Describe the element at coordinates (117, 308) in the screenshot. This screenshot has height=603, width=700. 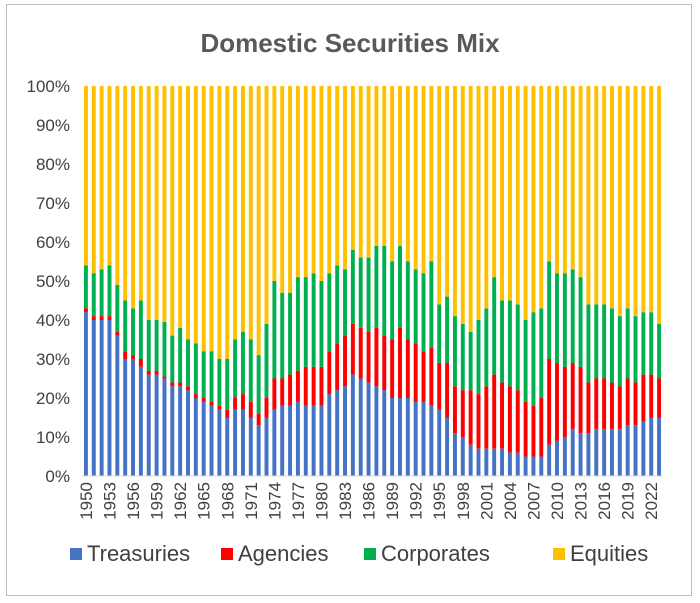
I see `bar-corporates-1954` at that location.